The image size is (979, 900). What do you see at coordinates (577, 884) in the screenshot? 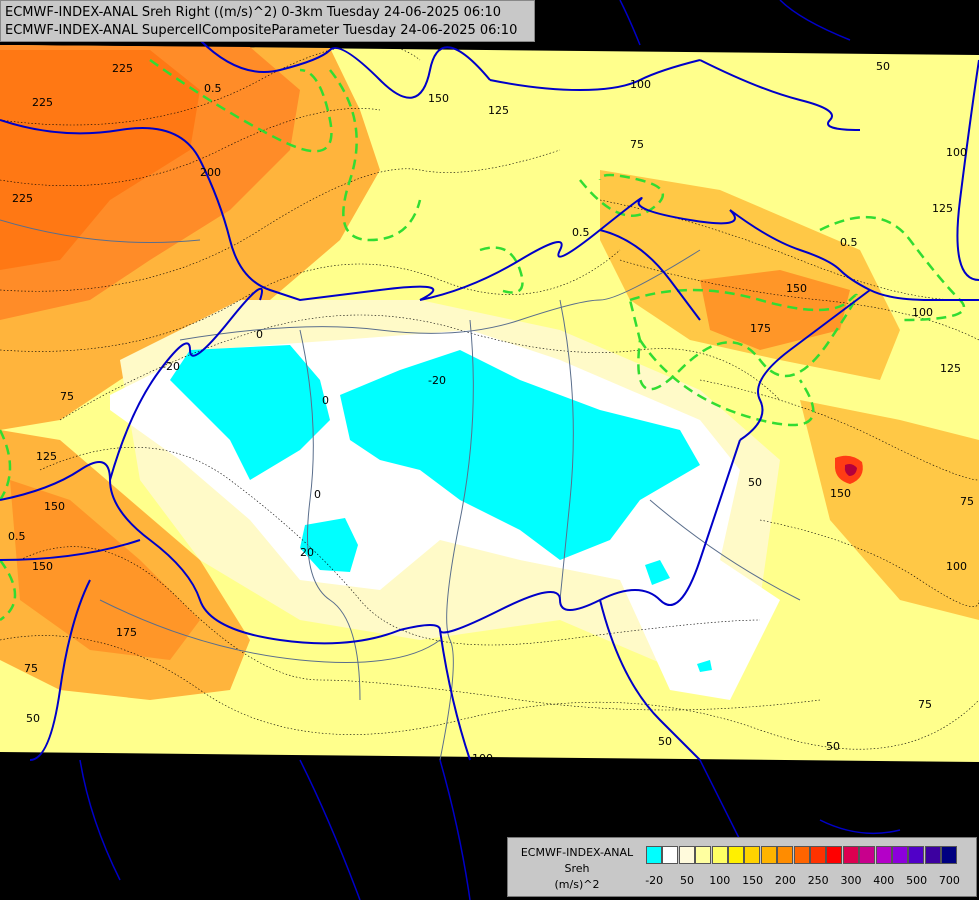
I see `legend-unit: (m/s)^2` at bounding box center [577, 884].